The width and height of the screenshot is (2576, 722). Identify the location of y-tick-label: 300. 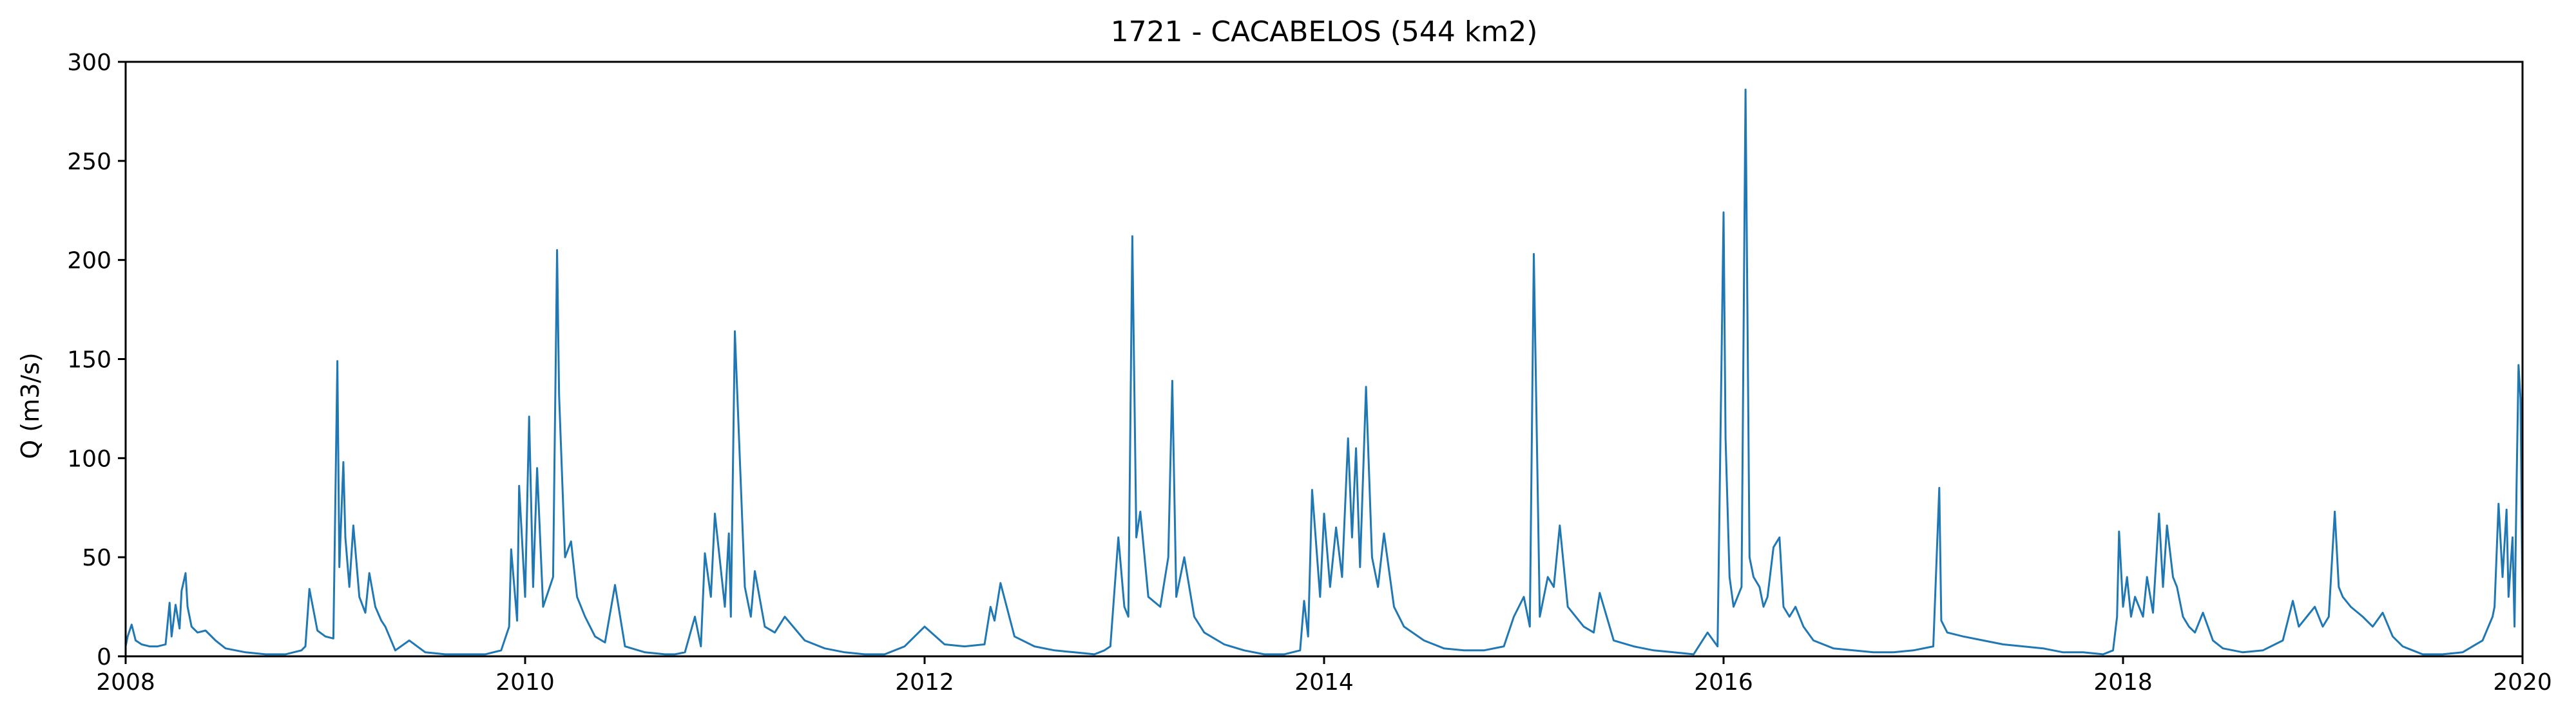
(89, 63).